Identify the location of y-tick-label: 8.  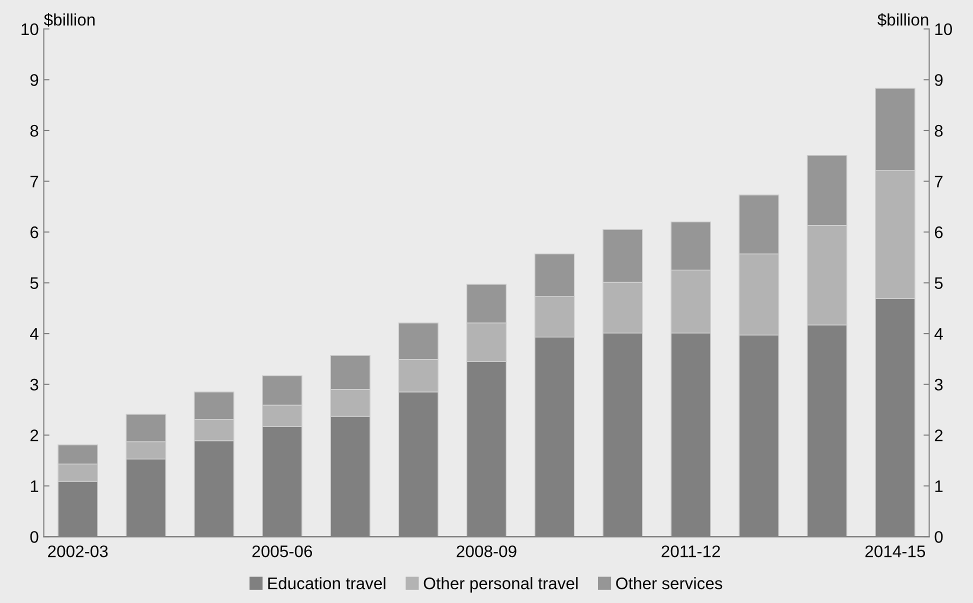
(34, 130).